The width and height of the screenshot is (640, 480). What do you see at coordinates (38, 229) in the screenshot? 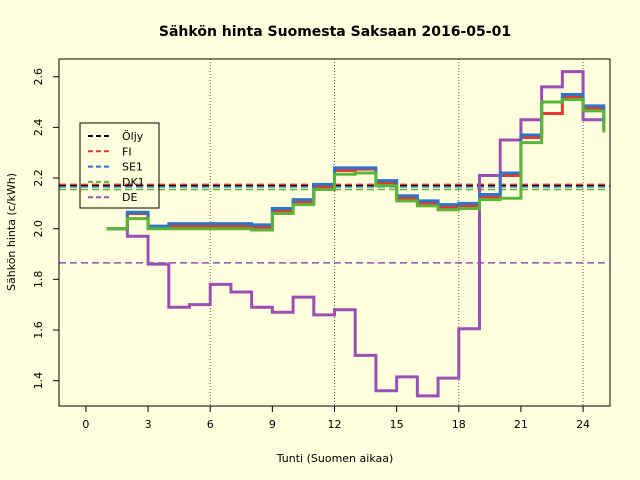
I see `y-tick-label-2: 2.0` at bounding box center [38, 229].